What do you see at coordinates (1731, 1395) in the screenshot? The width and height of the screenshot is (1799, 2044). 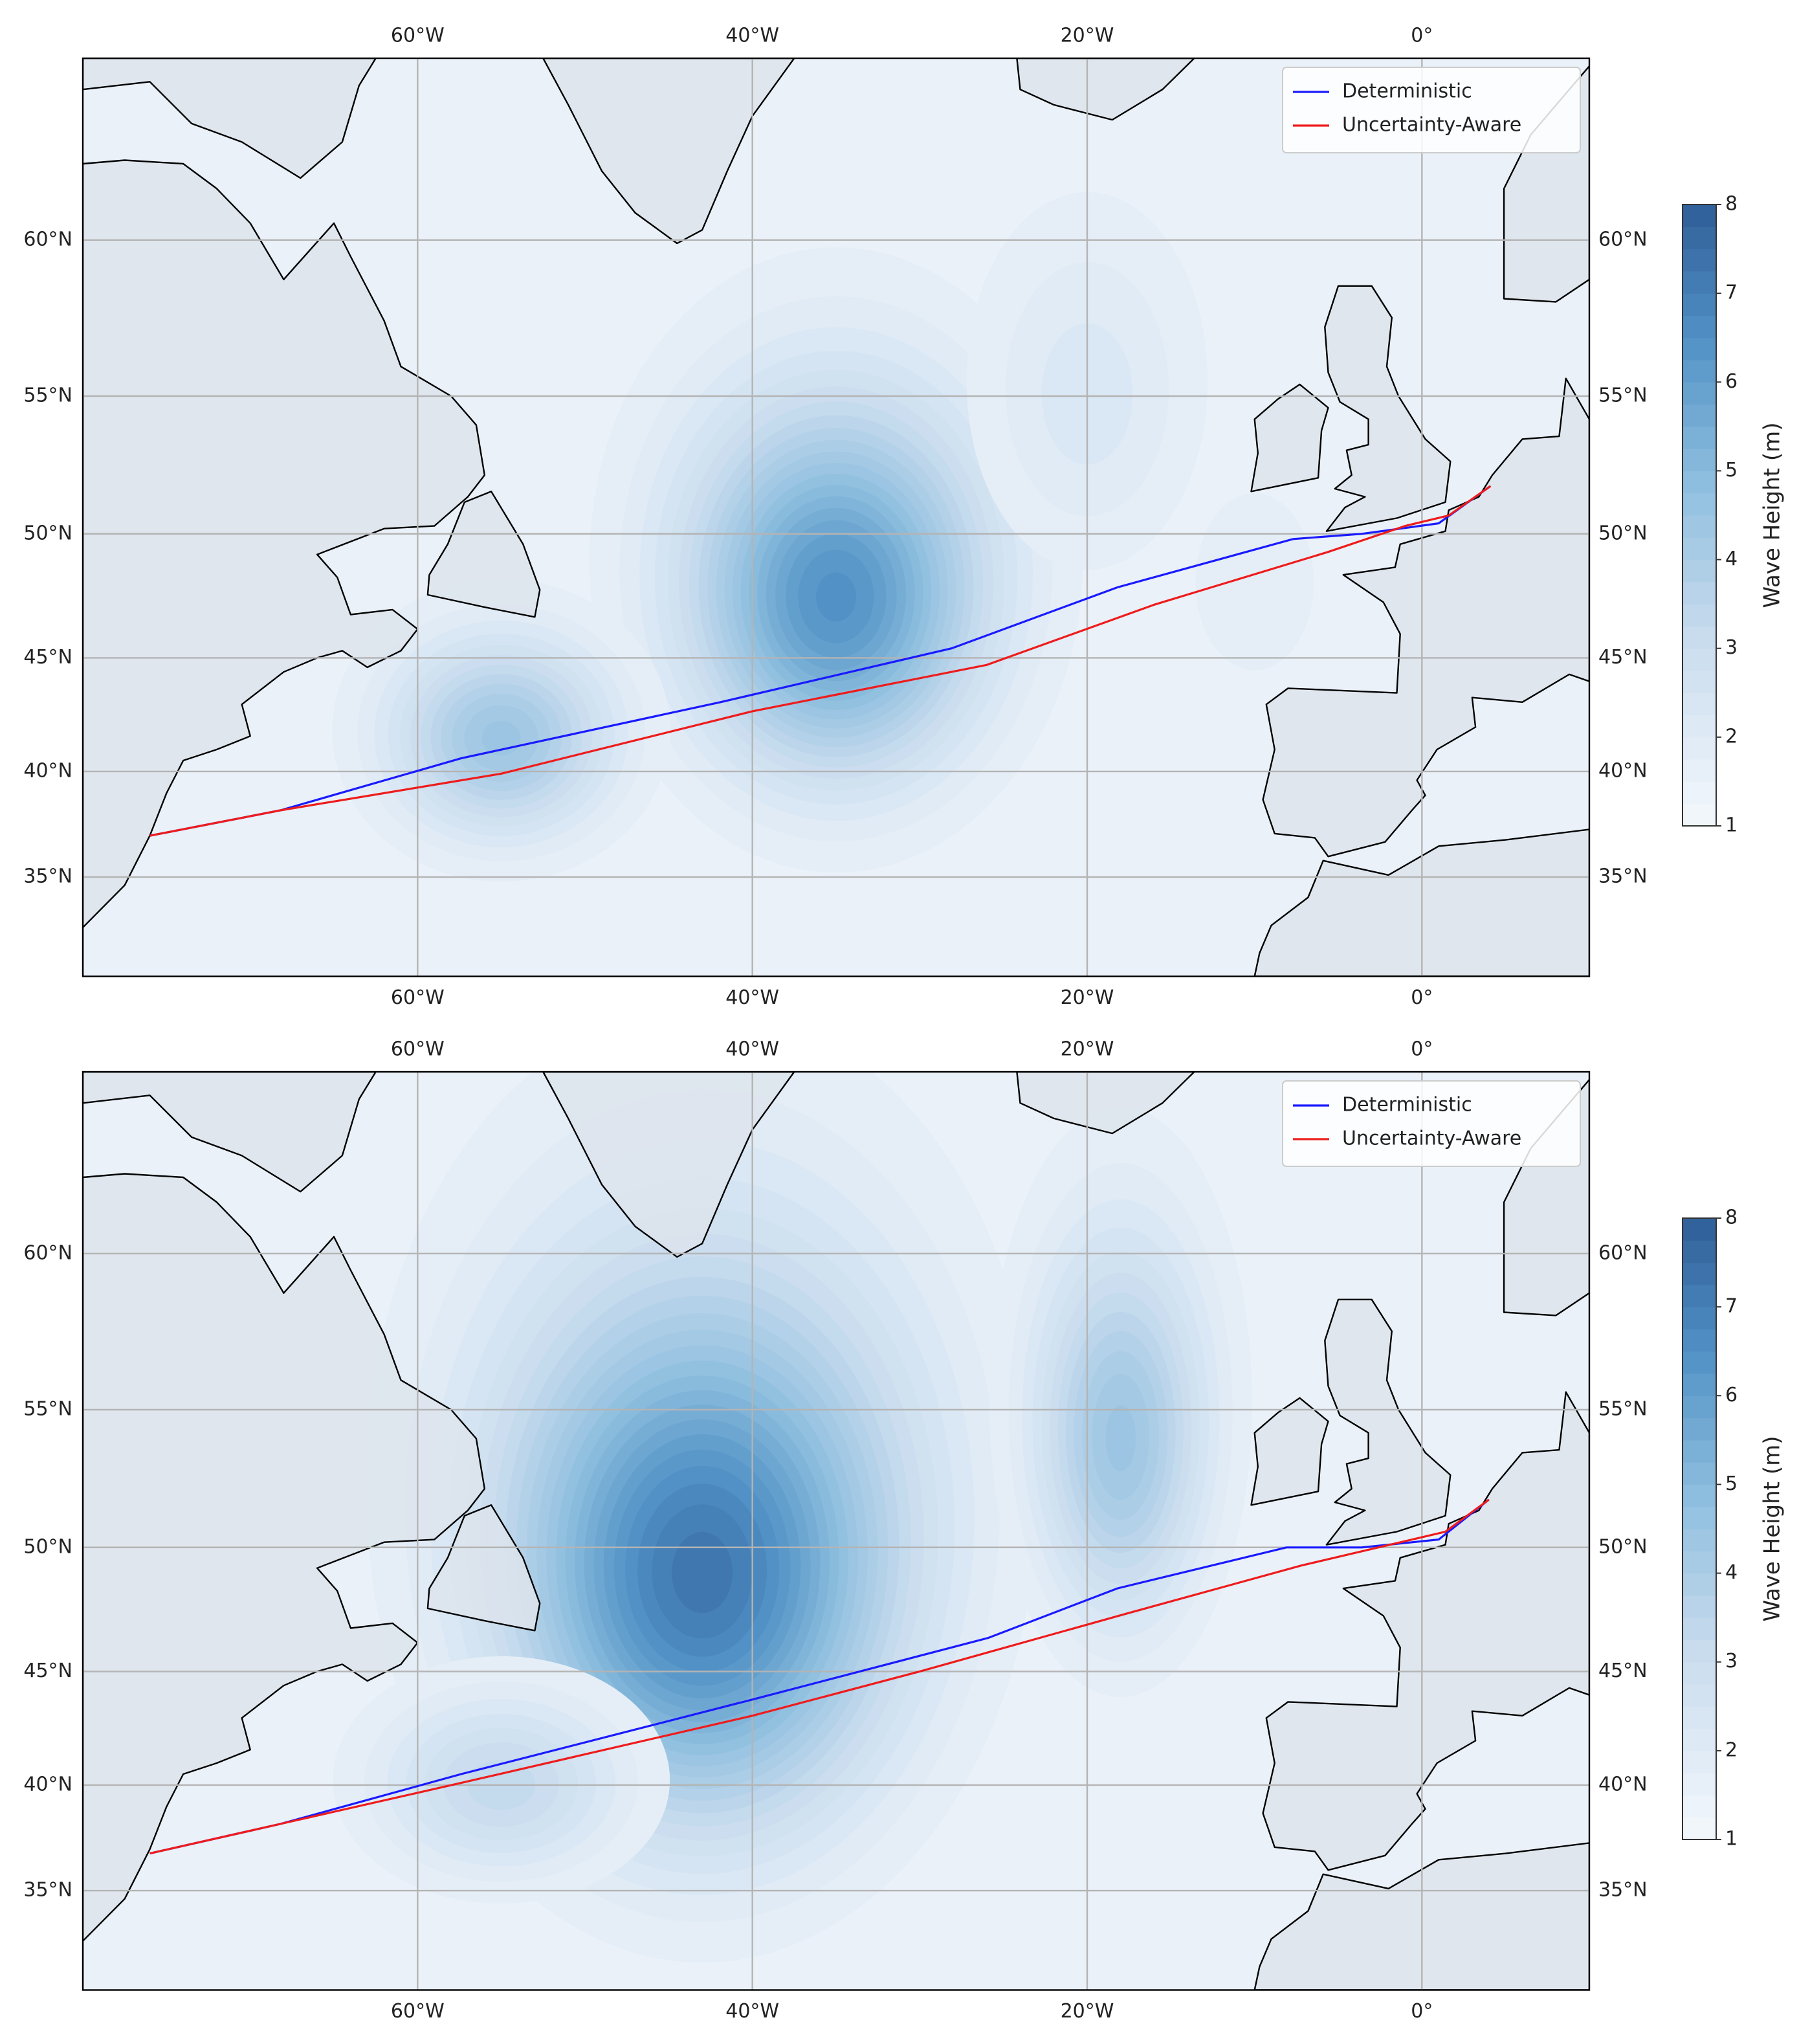 I see `colorbar-tick-label: 6` at bounding box center [1731, 1395].